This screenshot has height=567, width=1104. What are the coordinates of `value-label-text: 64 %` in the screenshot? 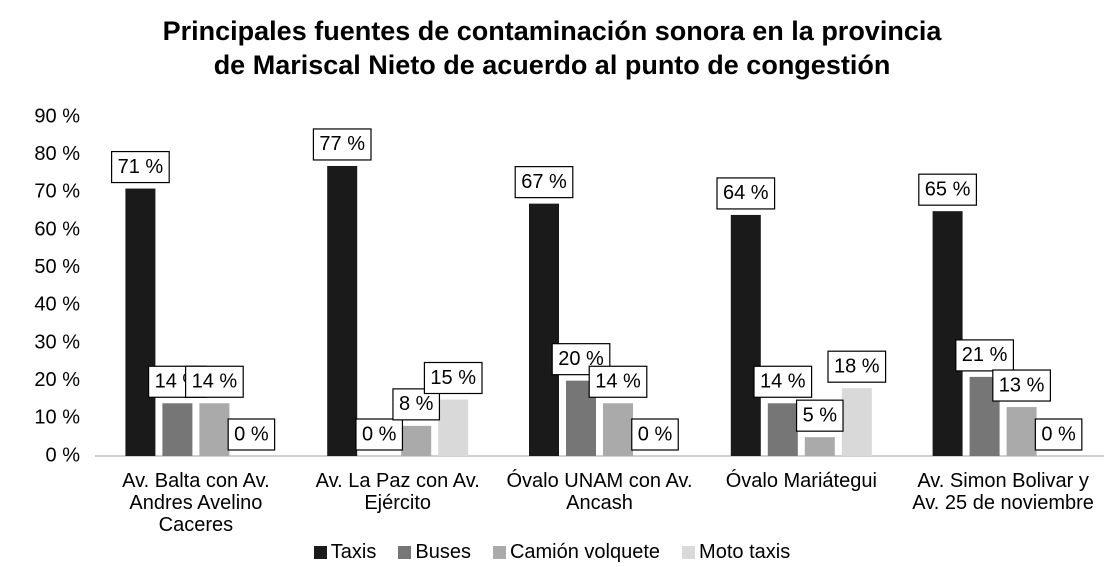 It's located at (746, 193).